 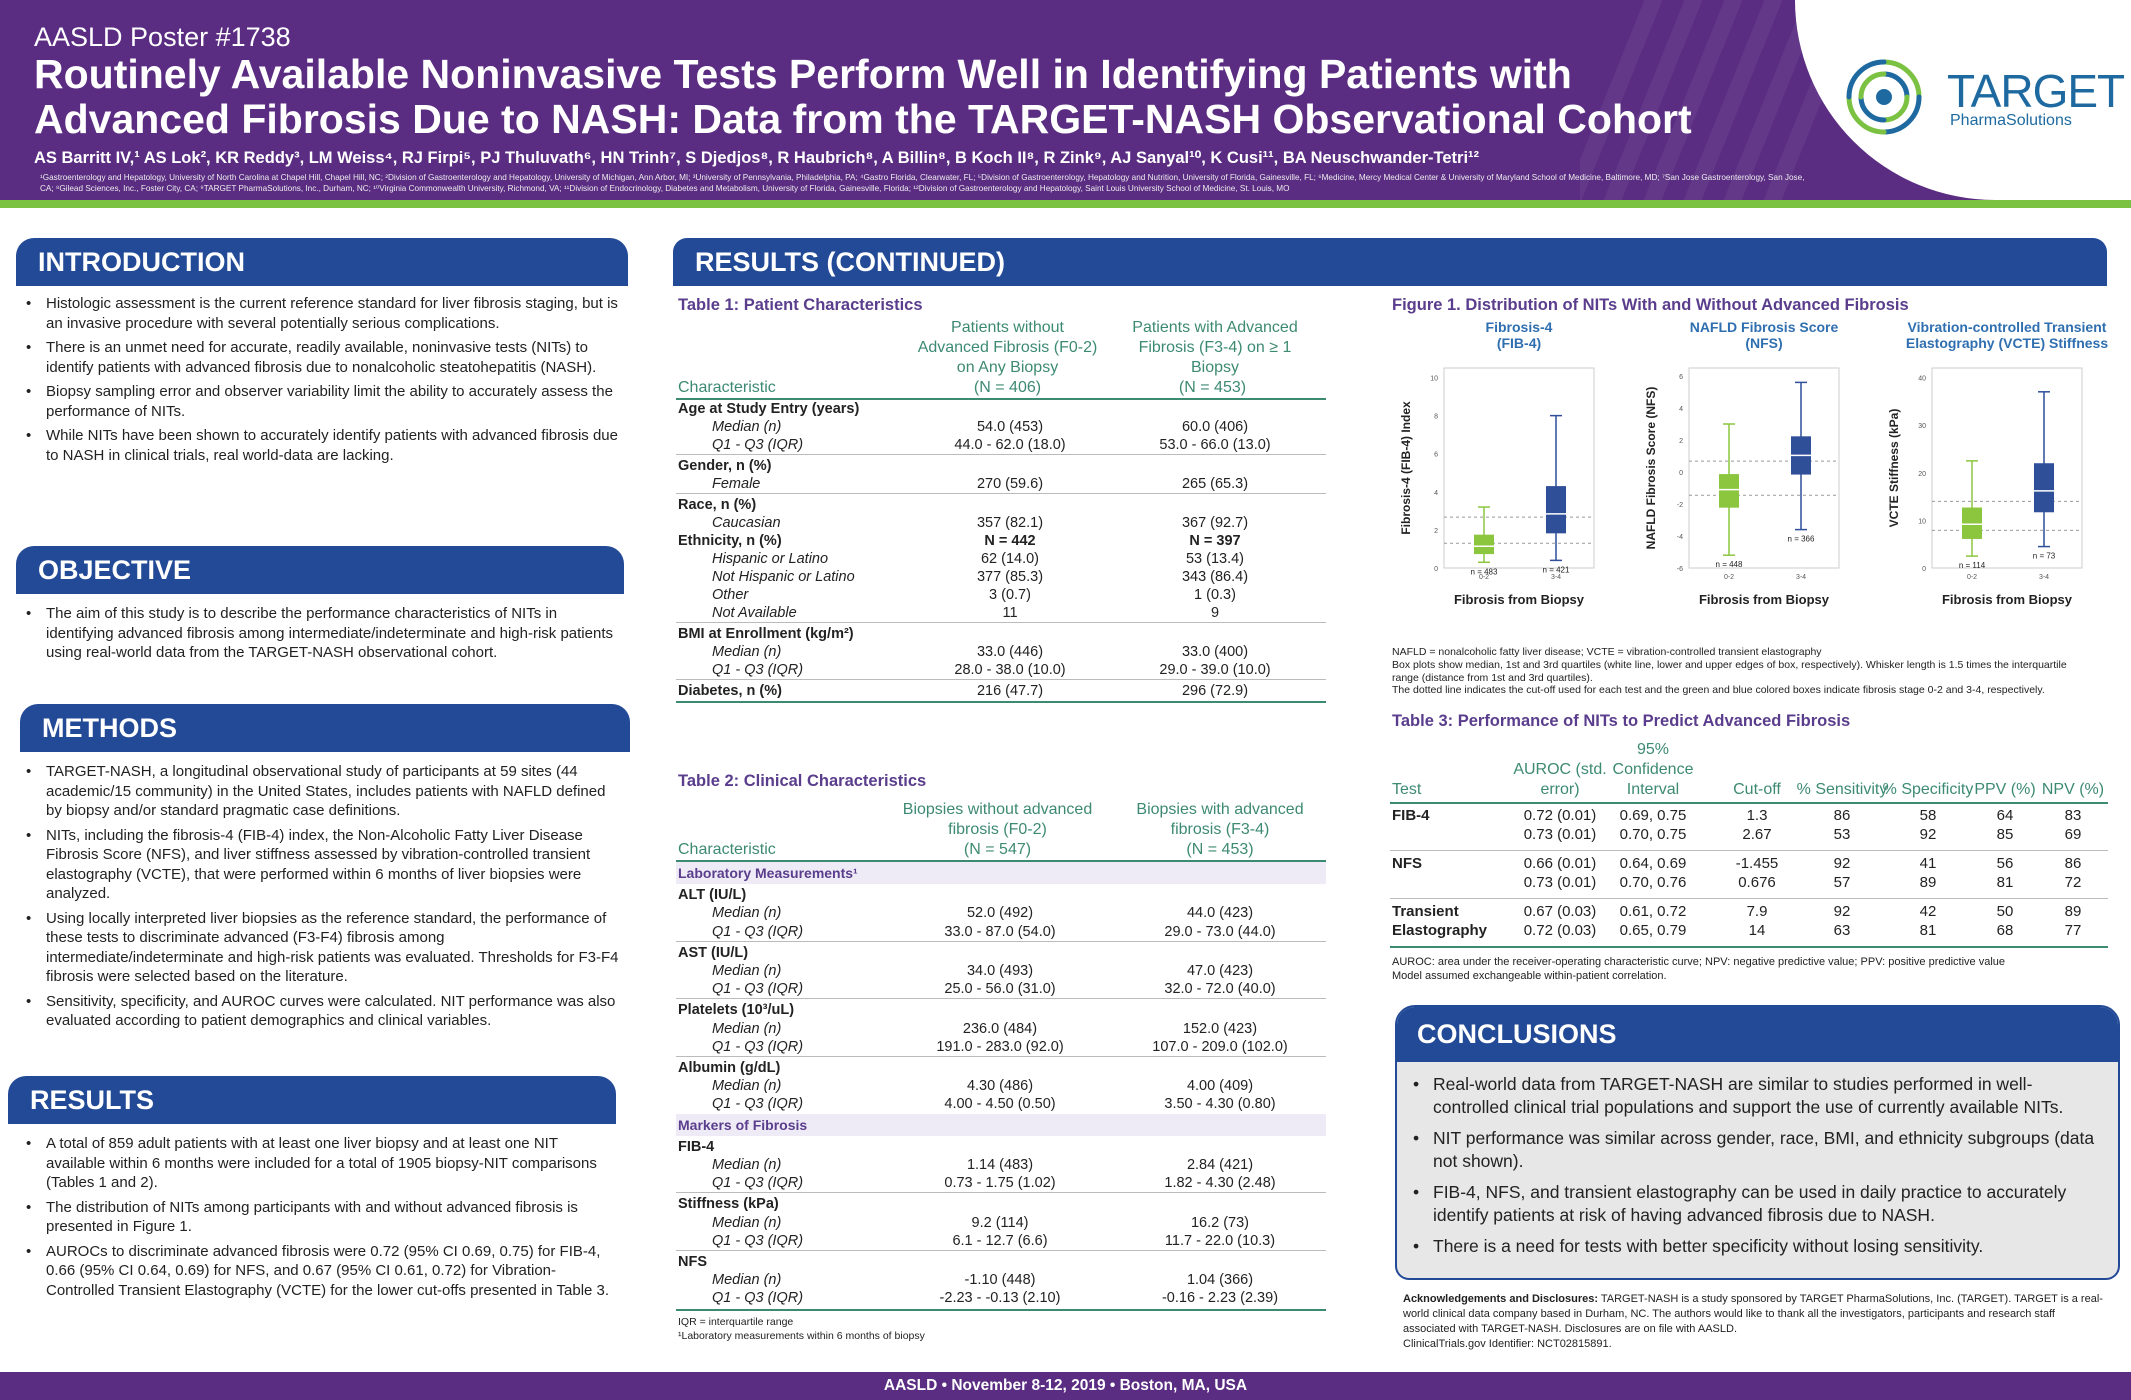 What do you see at coordinates (1436, 417) in the screenshot?
I see `y-tick-label: 8` at bounding box center [1436, 417].